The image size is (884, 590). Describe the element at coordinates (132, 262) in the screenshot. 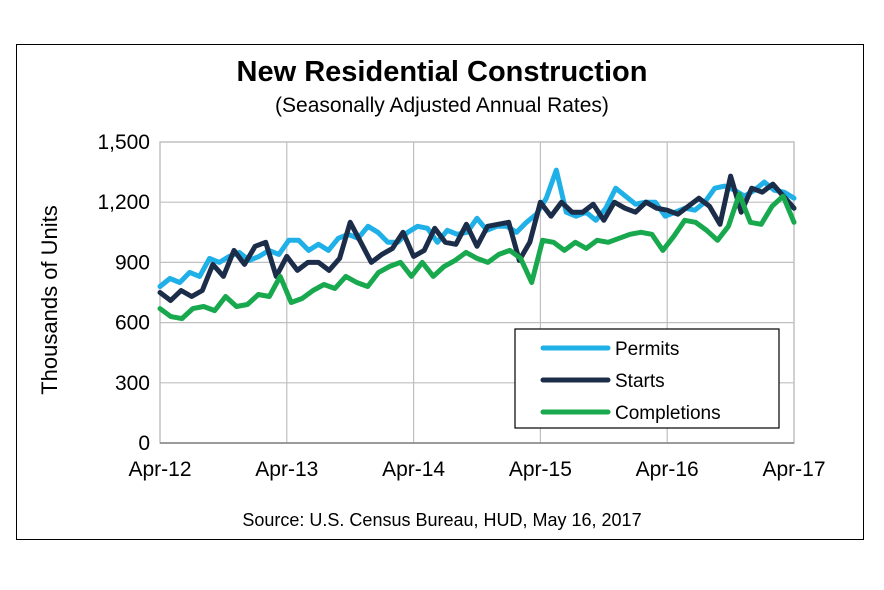

I see `y-tick-label: 900` at that location.